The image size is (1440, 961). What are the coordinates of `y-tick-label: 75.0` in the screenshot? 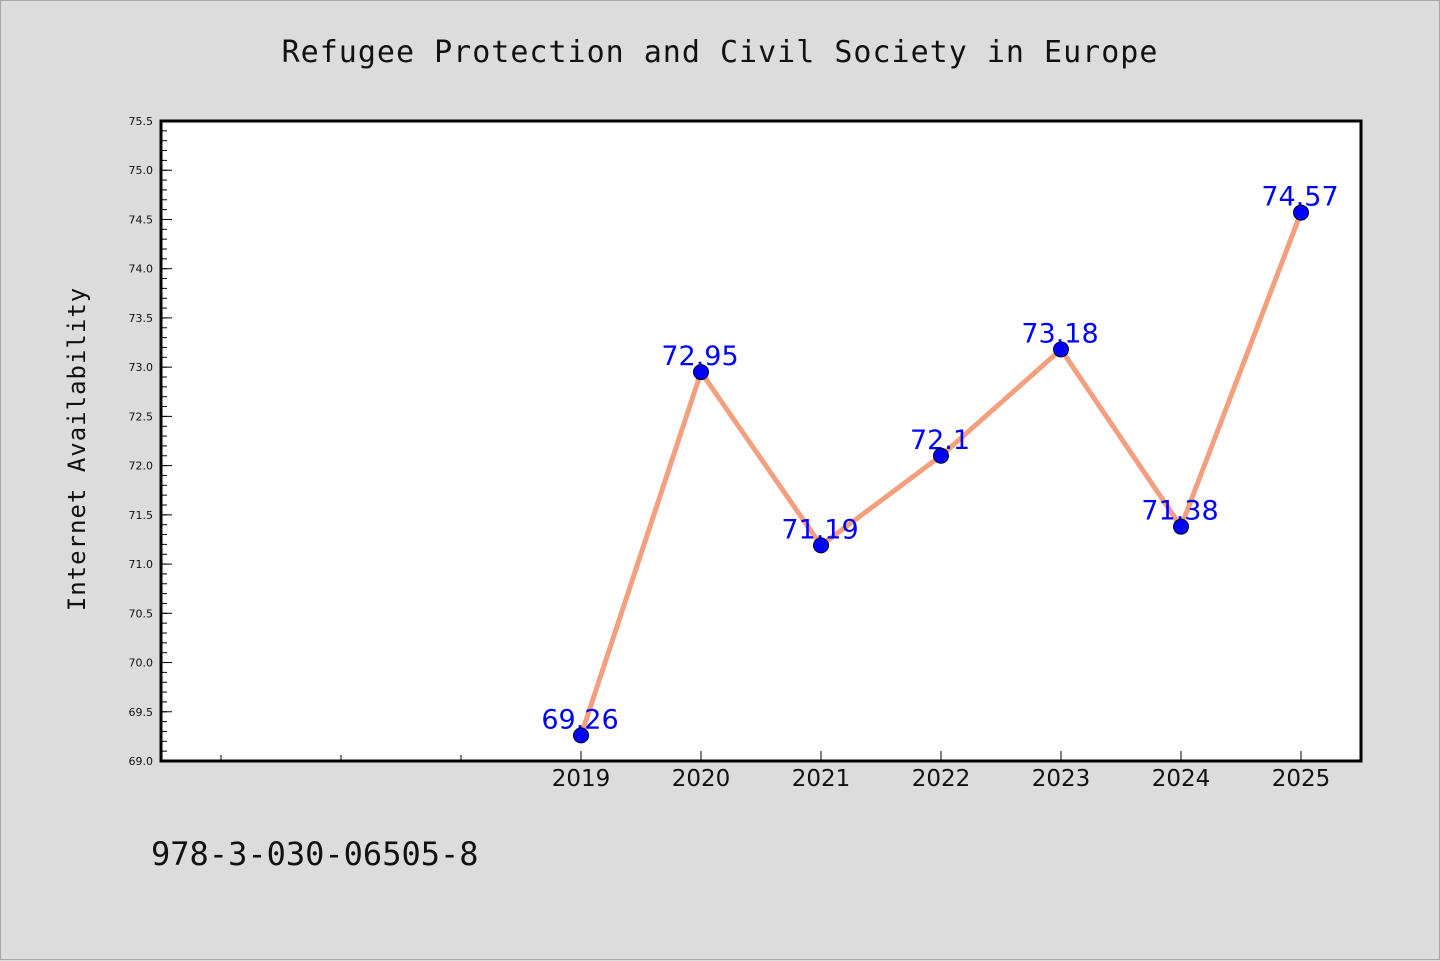 It's located at (141, 170).